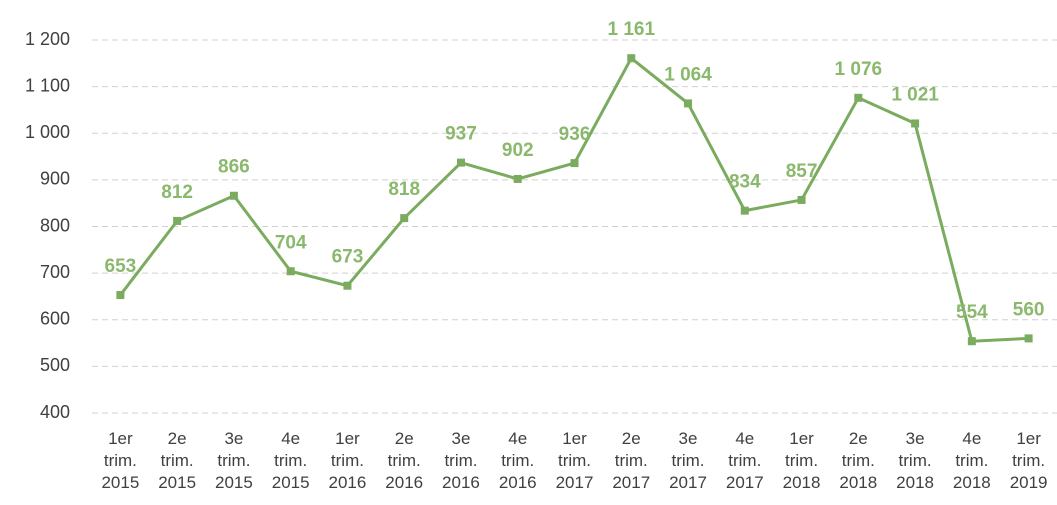 This screenshot has width=1057, height=505. I want to click on x-tick-label: 4e trim. 2016, so click(517, 460).